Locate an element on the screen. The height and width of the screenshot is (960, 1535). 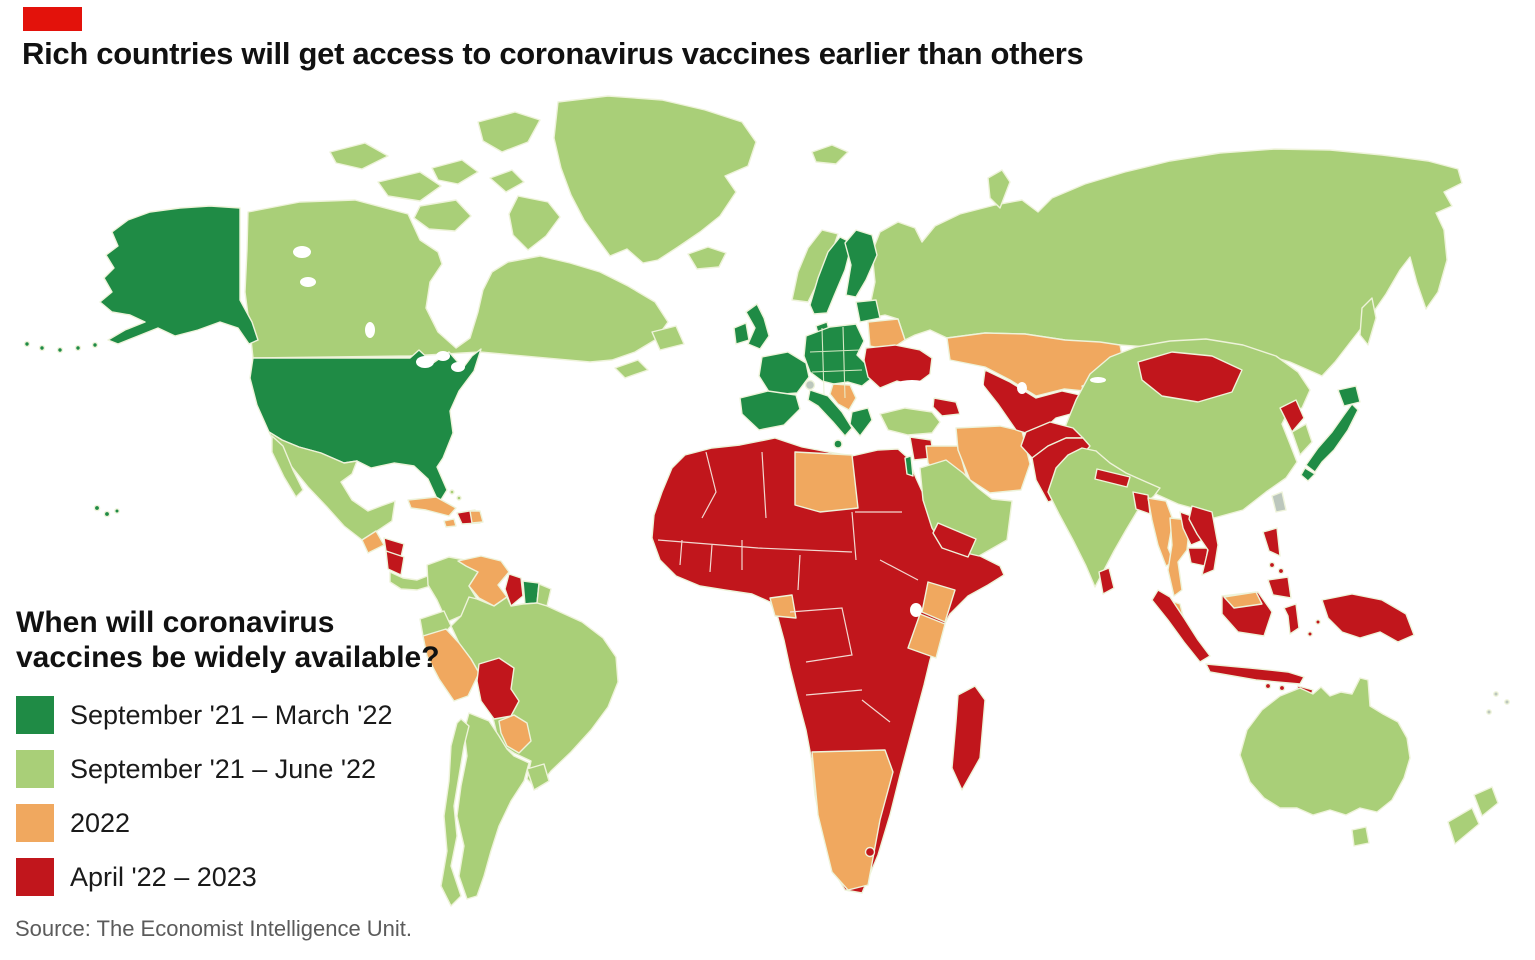
region-central-europe is located at coordinates (838, 355).